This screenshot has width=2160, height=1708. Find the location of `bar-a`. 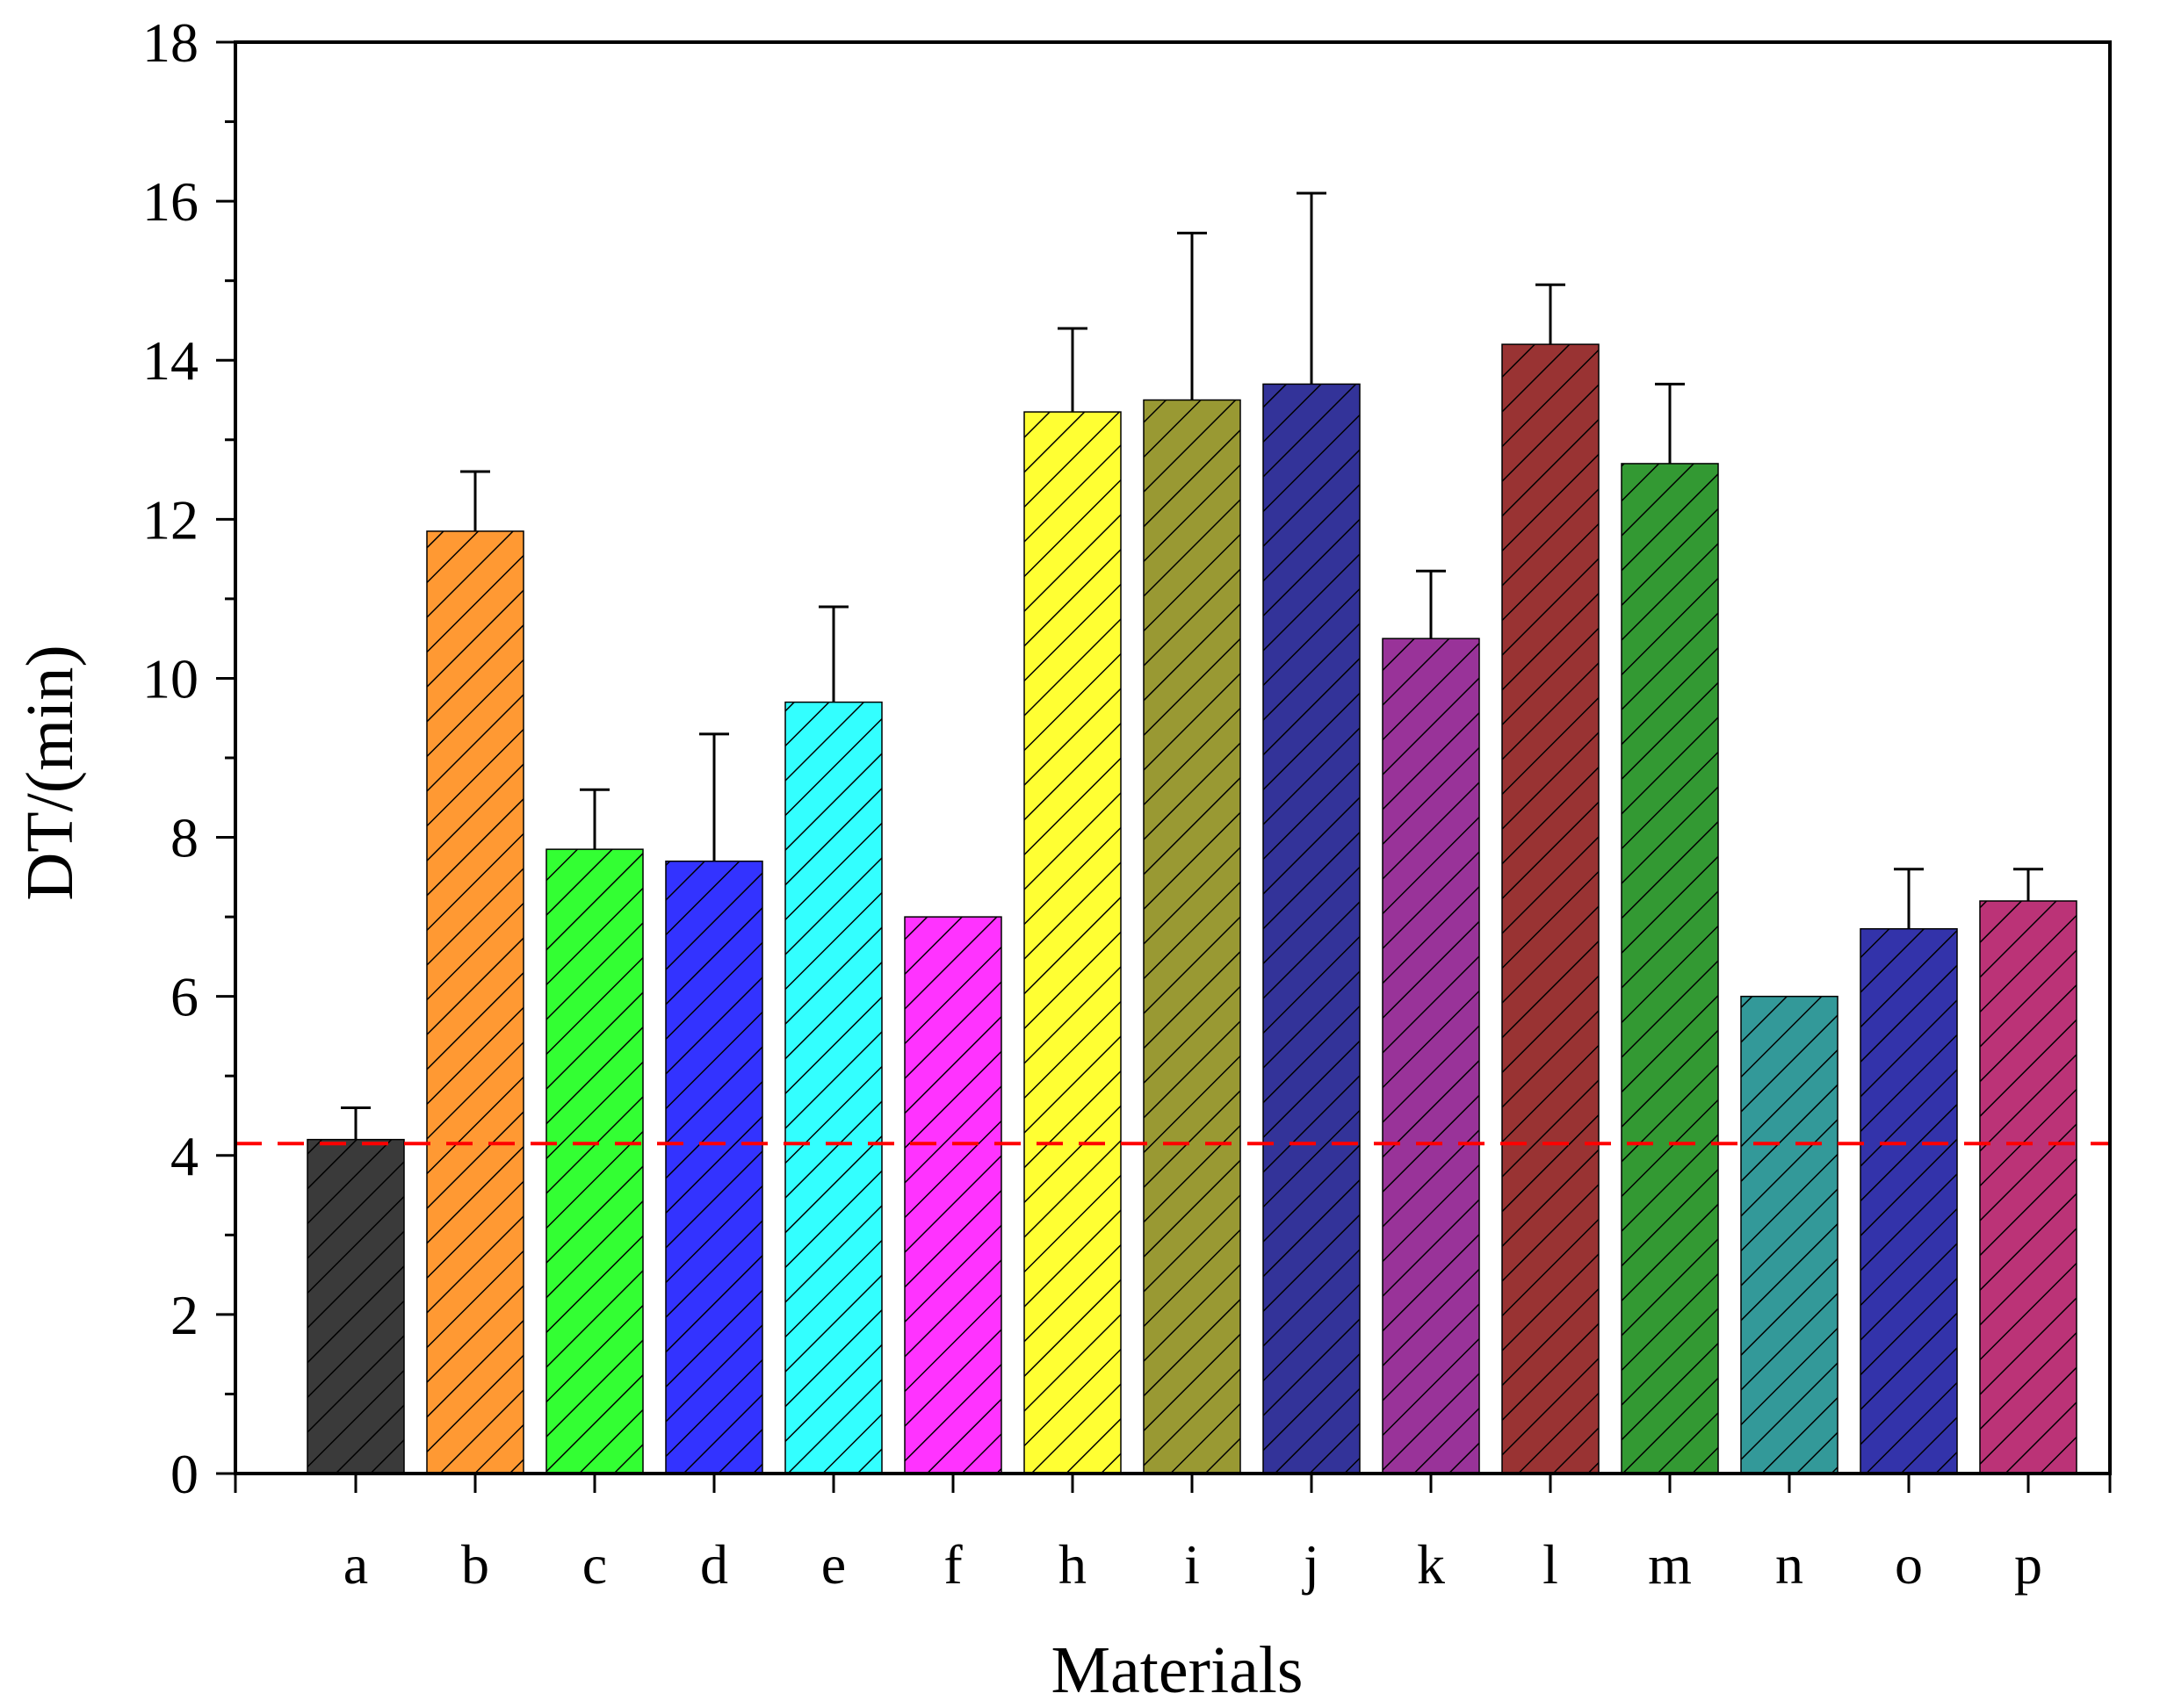

bar-a is located at coordinates (356, 1306).